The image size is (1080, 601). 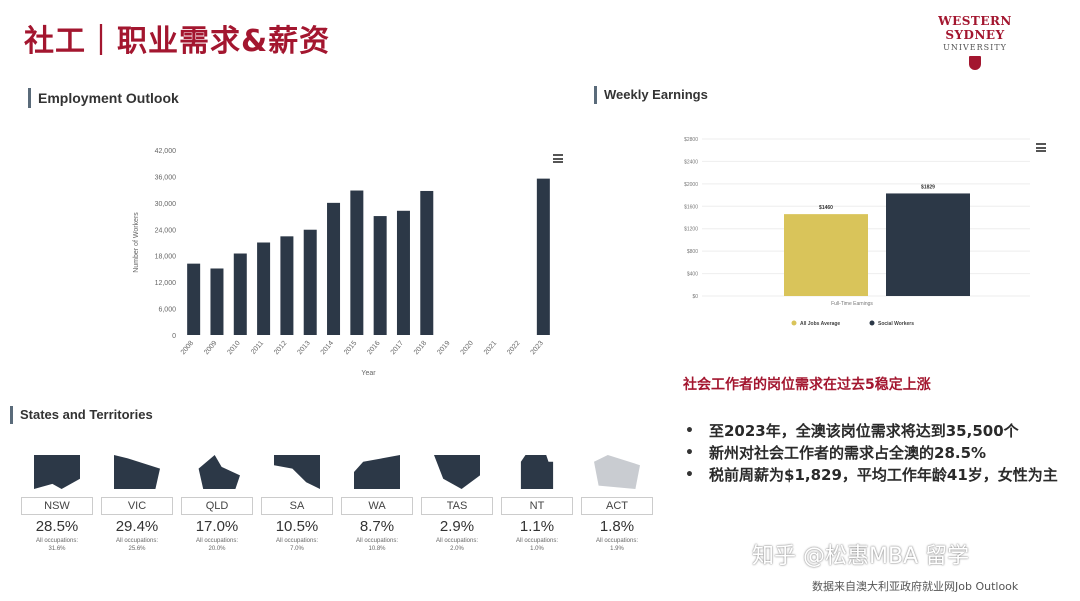 What do you see at coordinates (368, 373) in the screenshot?
I see `x-axis-label: Year` at bounding box center [368, 373].